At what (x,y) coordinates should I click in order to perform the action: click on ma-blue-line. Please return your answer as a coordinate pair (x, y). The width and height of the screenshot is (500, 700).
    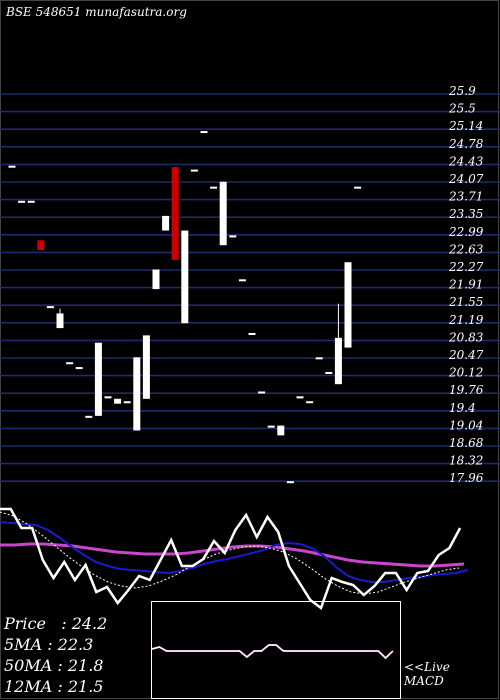
    Looking at the image, I should click on (234, 552).